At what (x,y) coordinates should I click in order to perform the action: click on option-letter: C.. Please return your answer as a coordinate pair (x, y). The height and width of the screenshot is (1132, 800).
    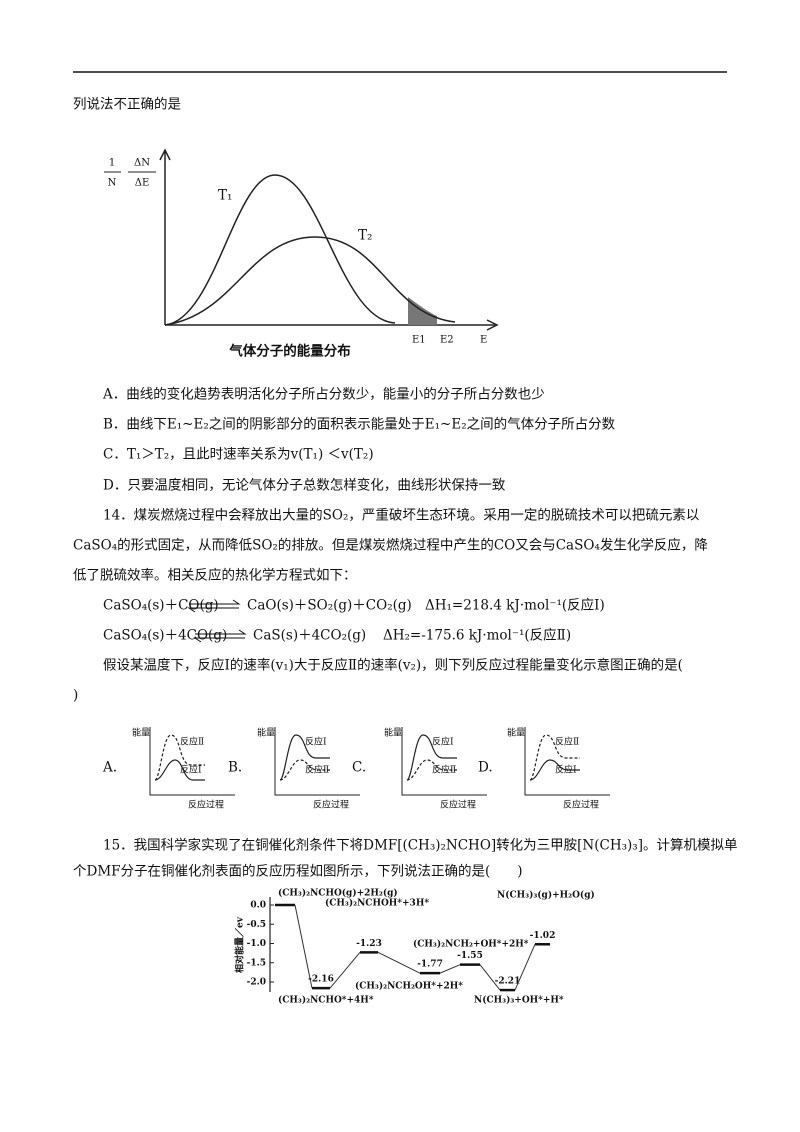
    Looking at the image, I should click on (359, 768).